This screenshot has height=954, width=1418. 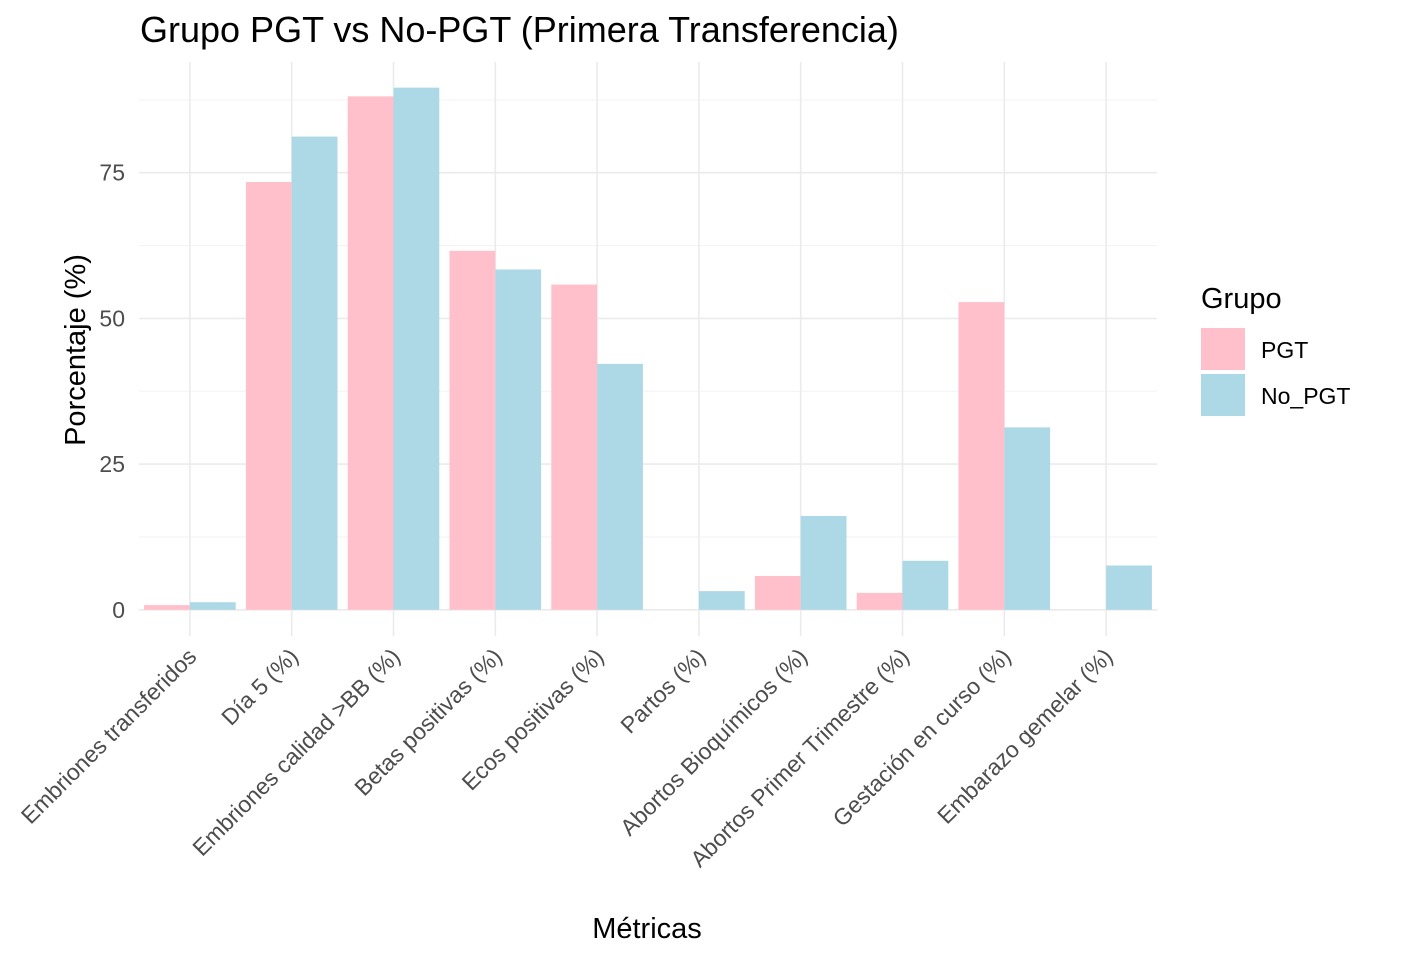 What do you see at coordinates (1223, 349) in the screenshot?
I see `legend-swatch-pgt` at bounding box center [1223, 349].